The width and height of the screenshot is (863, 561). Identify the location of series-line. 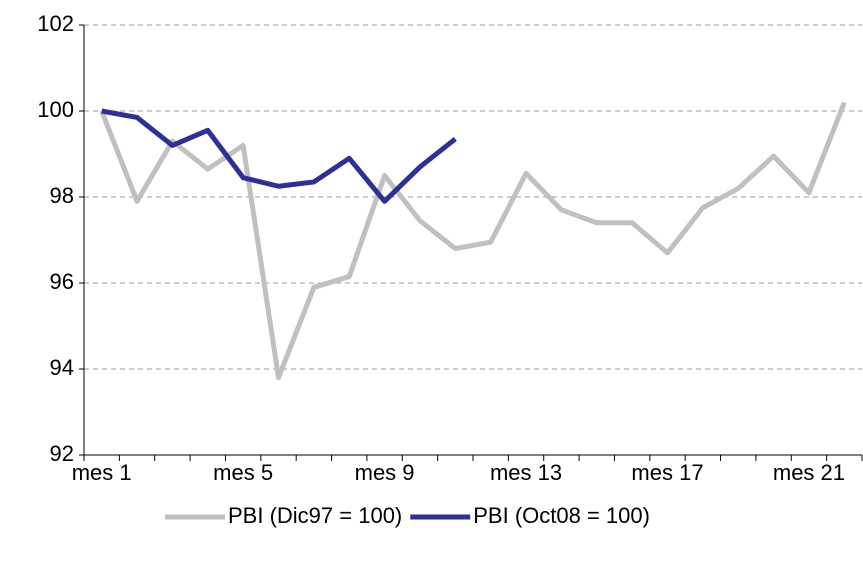
(279, 156).